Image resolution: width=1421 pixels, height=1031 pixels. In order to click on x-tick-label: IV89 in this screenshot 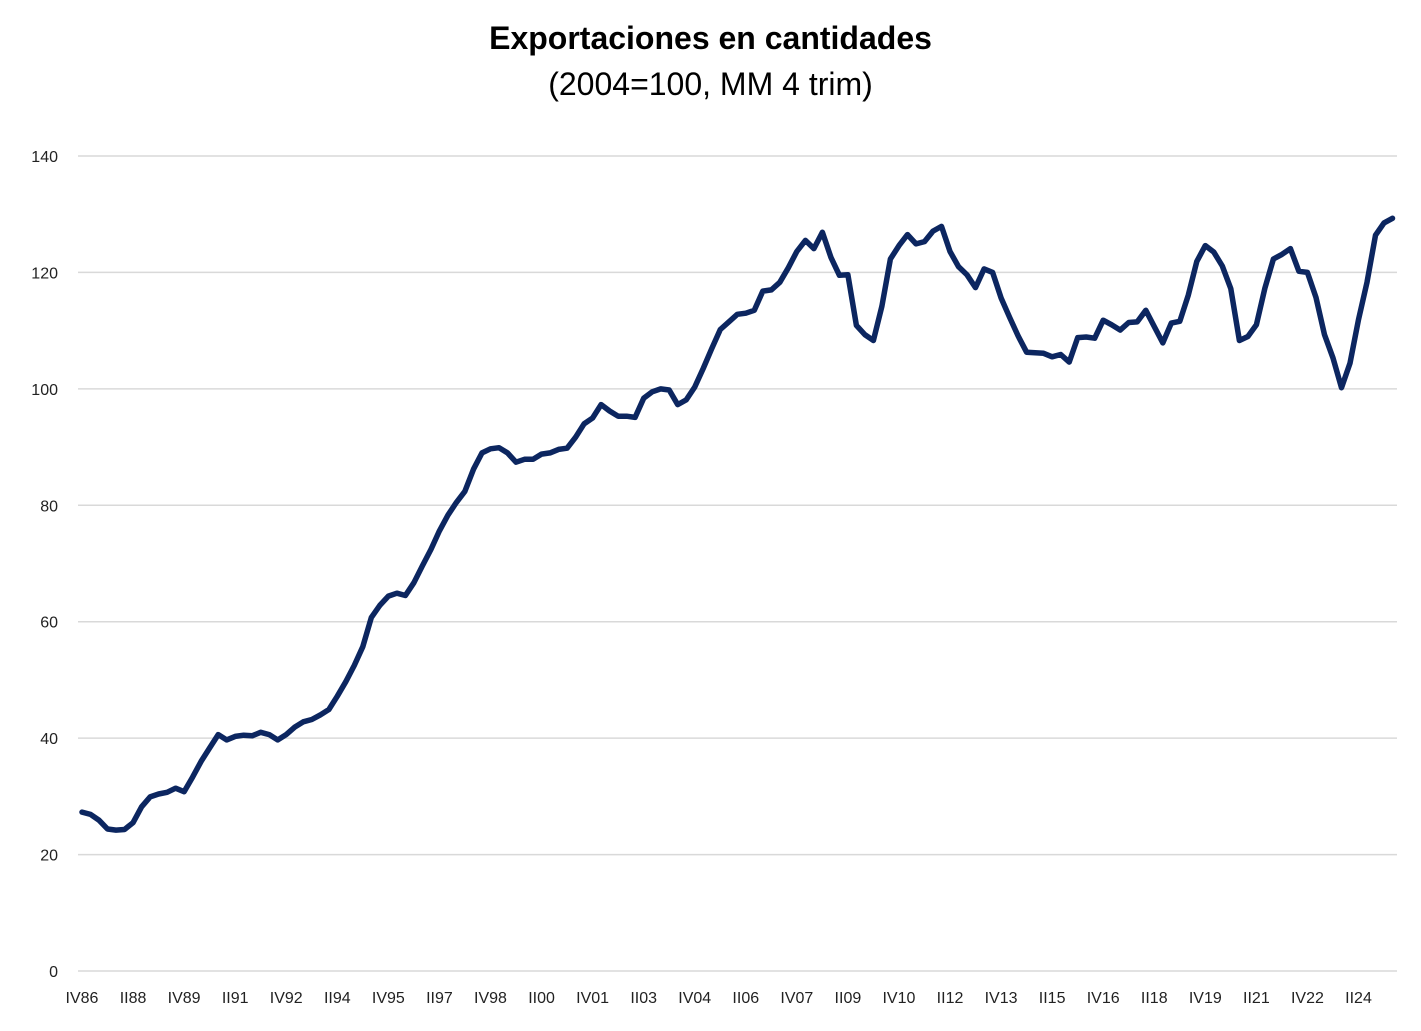, I will do `click(184, 998)`.